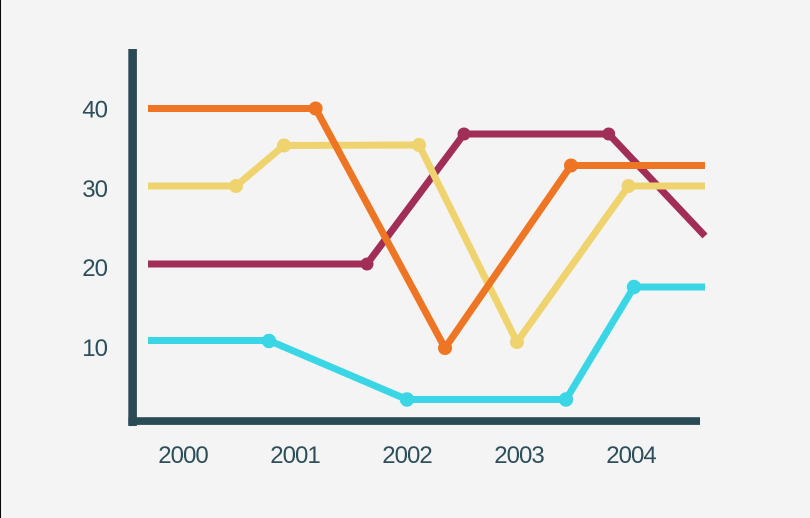 This screenshot has height=518, width=810. Describe the element at coordinates (94, 189) in the screenshot. I see `svg-text: 30` at that location.